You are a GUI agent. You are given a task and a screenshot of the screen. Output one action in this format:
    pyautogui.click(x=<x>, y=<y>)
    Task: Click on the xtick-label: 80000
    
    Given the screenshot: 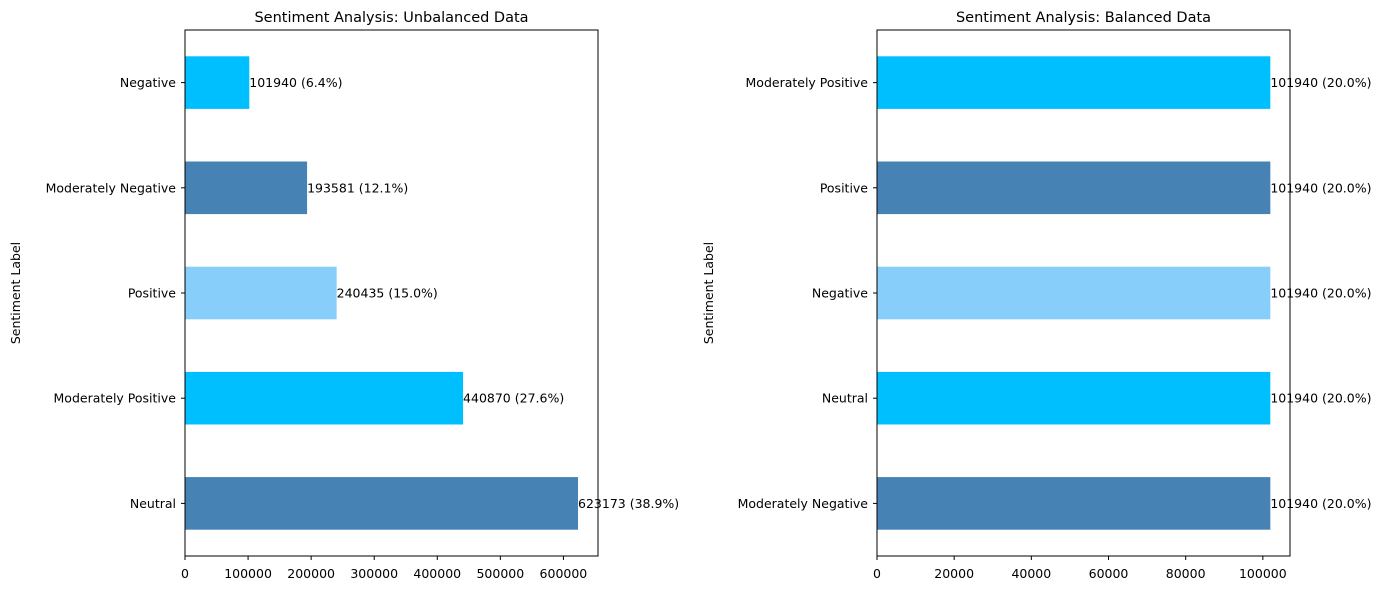 What is the action you would take?
    pyautogui.click(x=1186, y=573)
    